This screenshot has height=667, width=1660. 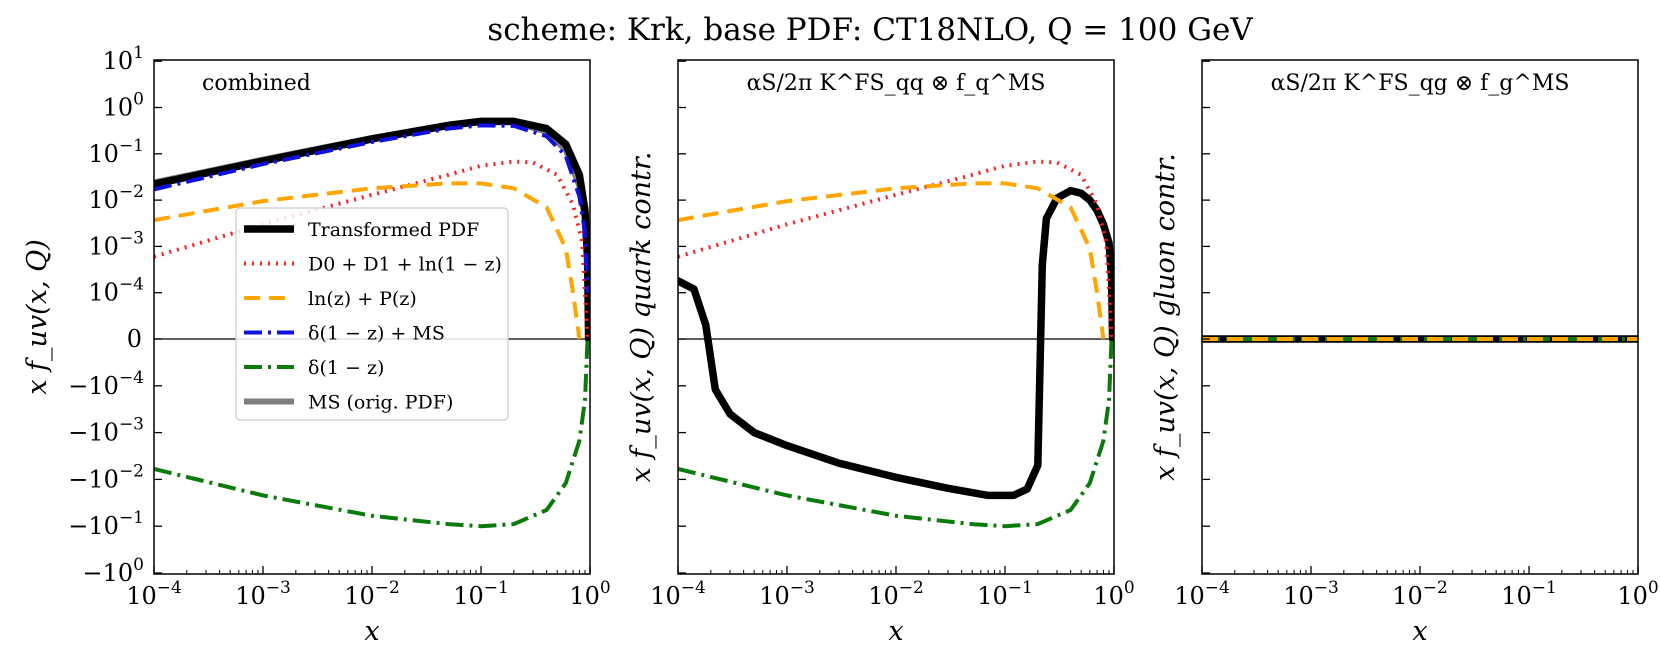 I want to click on legend-label-lnP: ln(z) + P(z), so click(x=362, y=299).